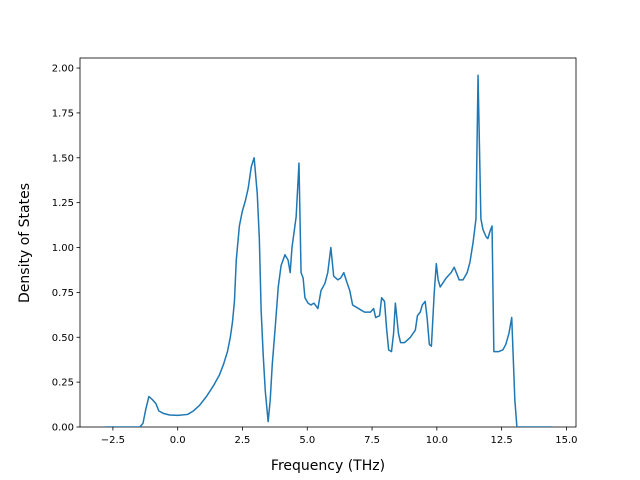 The width and height of the screenshot is (640, 480). Describe the element at coordinates (25, 243) in the screenshot. I see `y-axis-label: Density of States` at that location.